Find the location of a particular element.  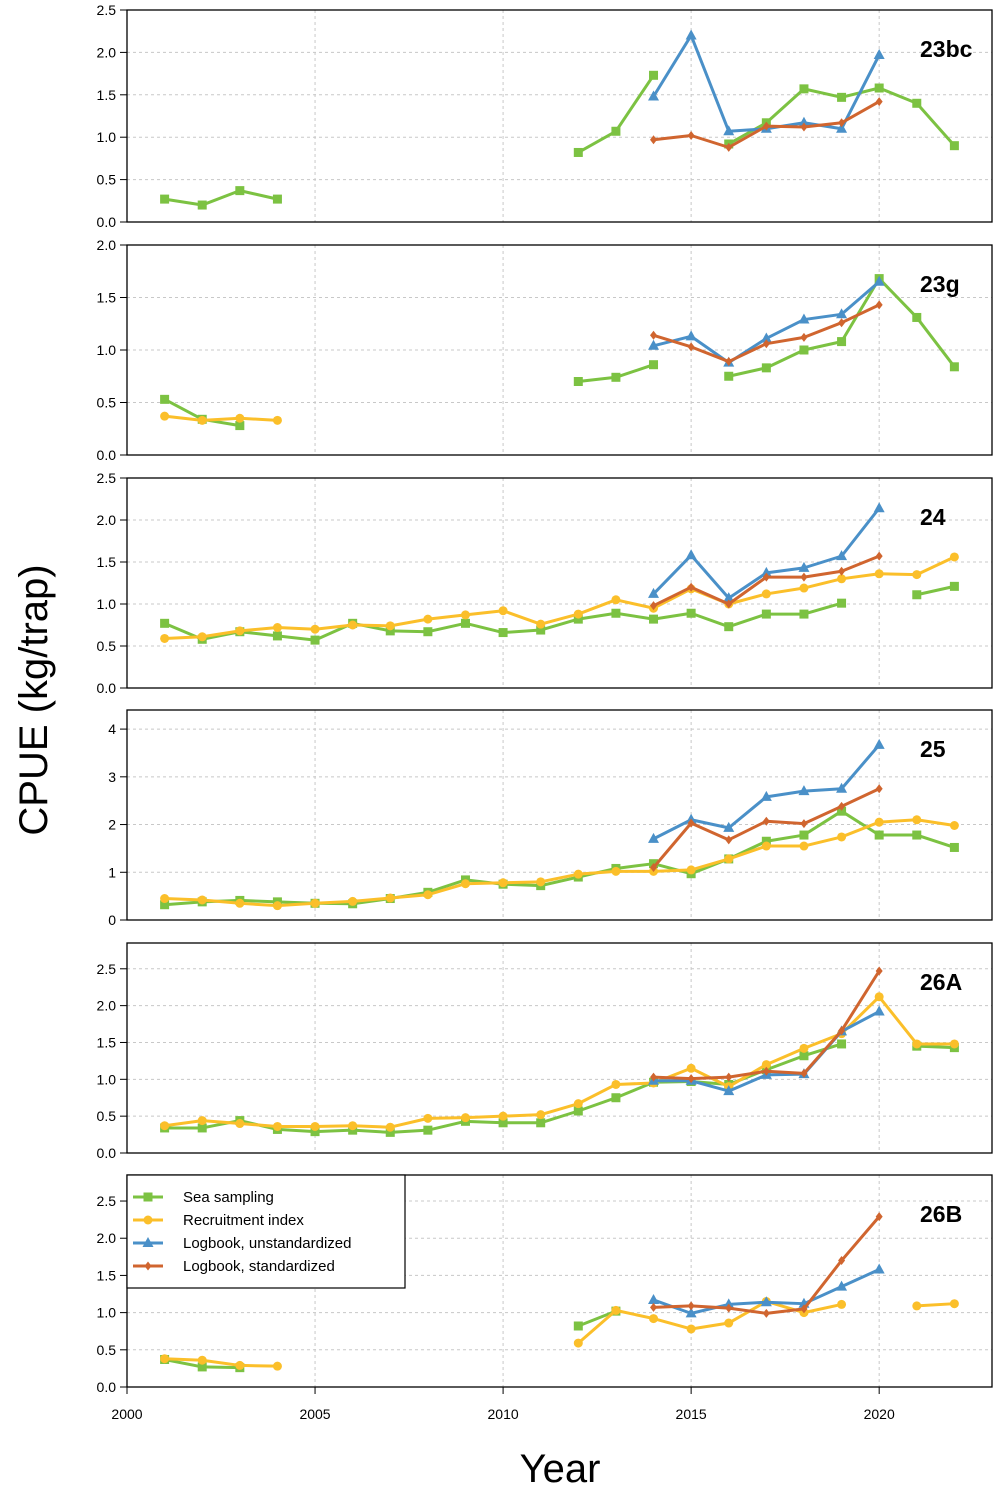

panel-label: 23bc is located at coordinates (946, 49).